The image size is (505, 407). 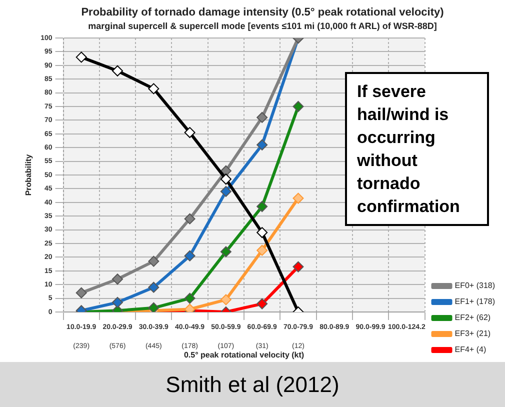 What do you see at coordinates (470, 349) in the screenshot?
I see `legend-label: EF4+ (4)` at bounding box center [470, 349].